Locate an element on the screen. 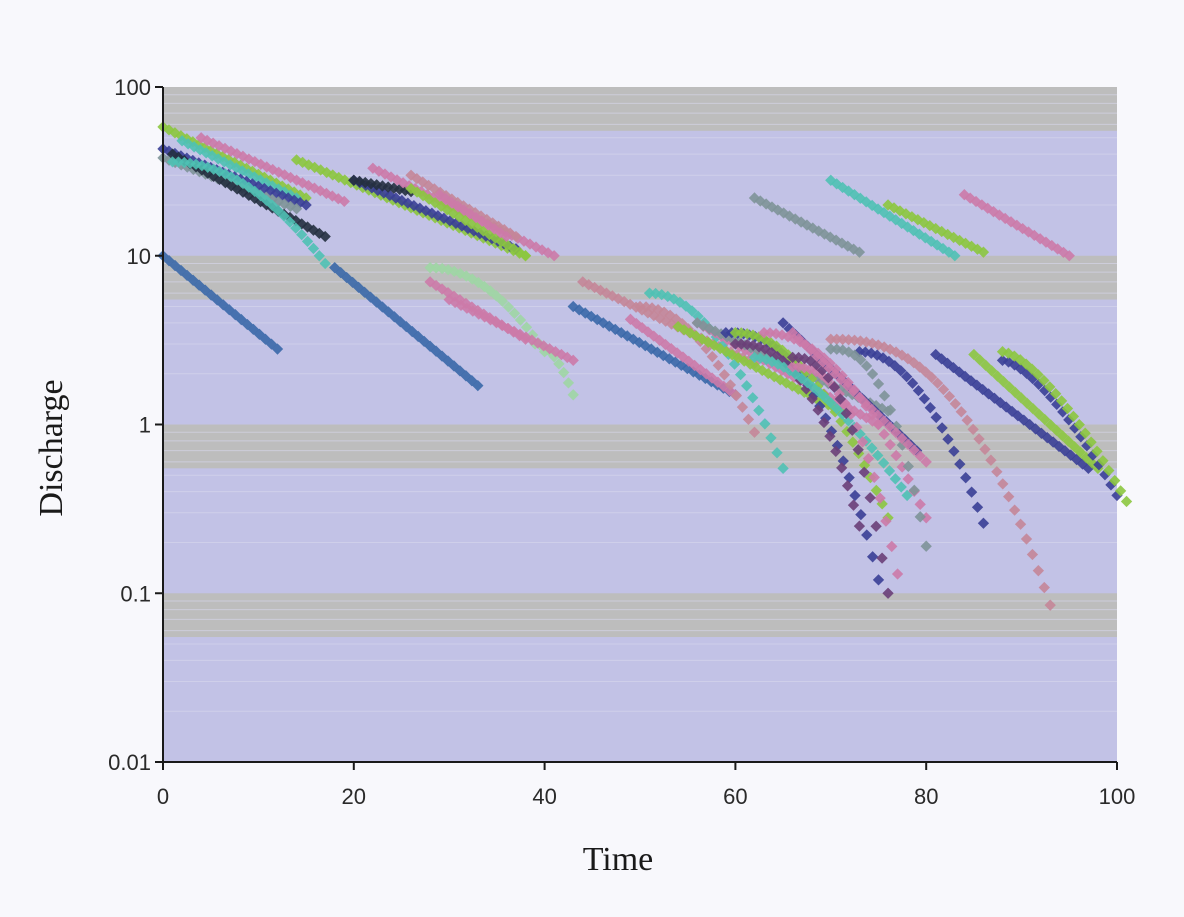  y-tick-label: 10 is located at coordinates (139, 256).